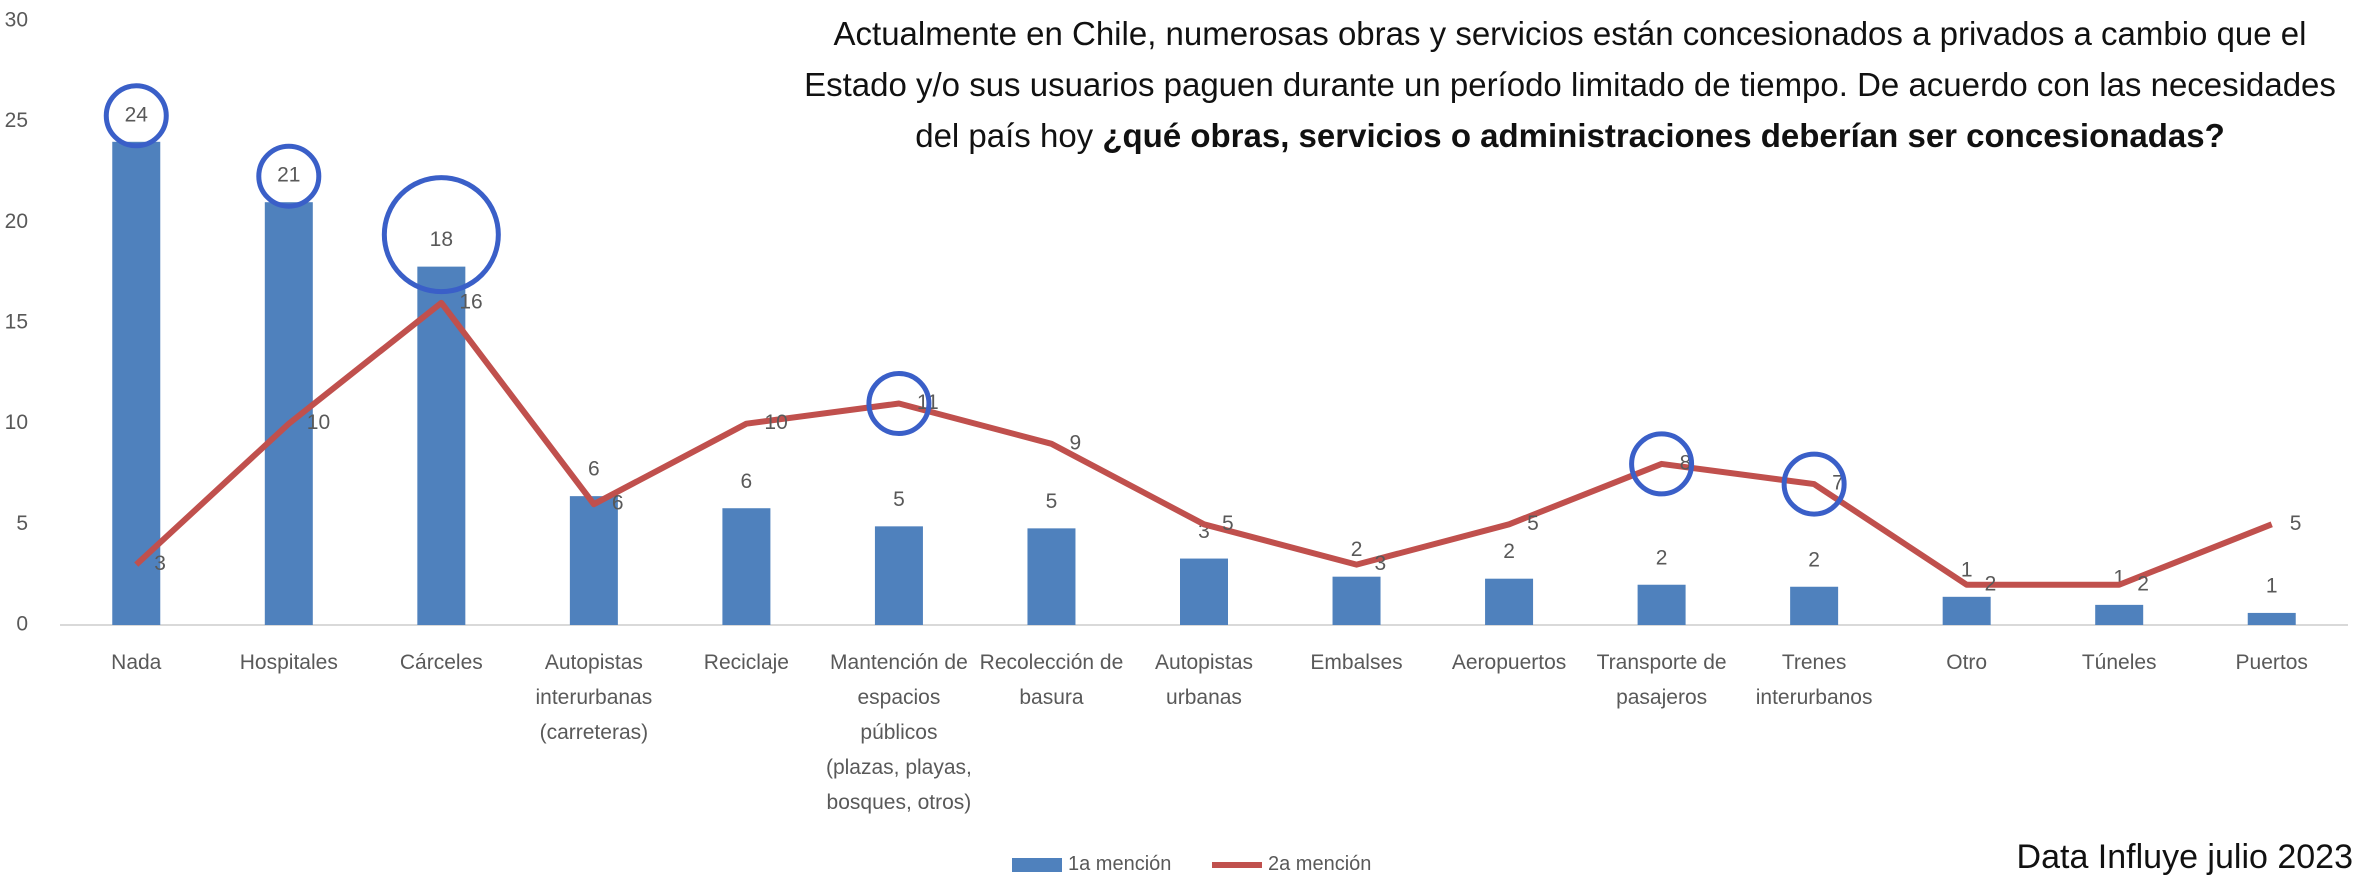  Describe the element at coordinates (288, 662) in the screenshot. I see `x-tick-label: Hospitales` at that location.